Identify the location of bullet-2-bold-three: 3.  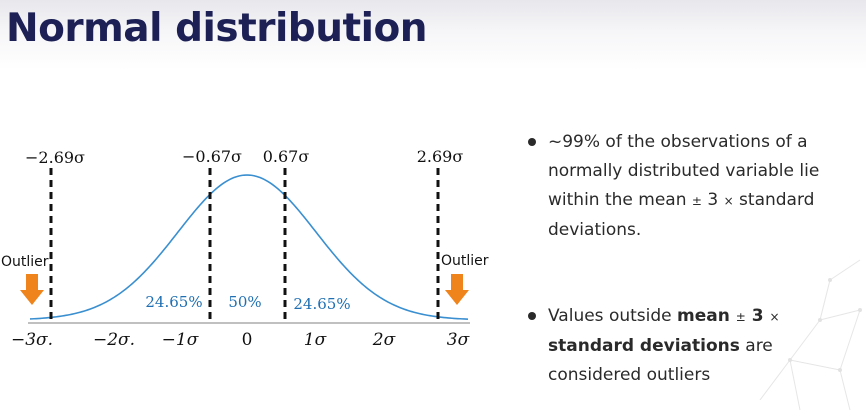
(757, 316).